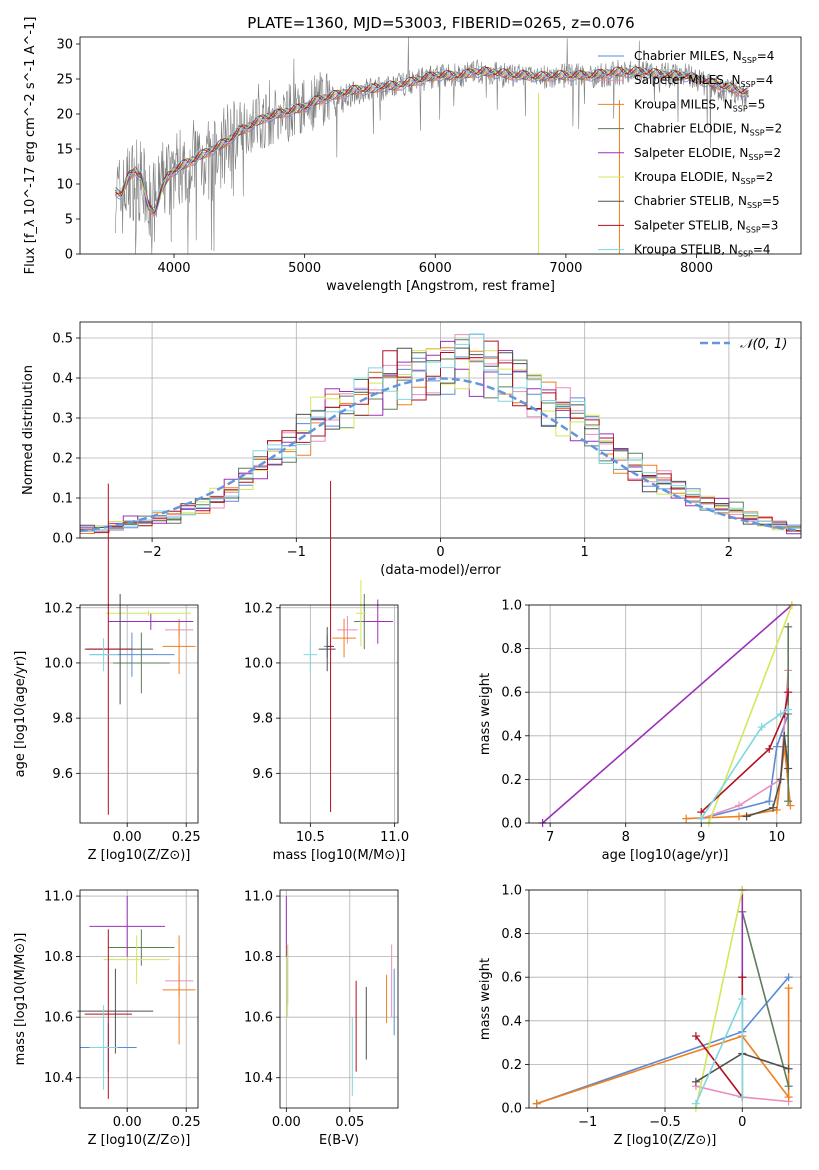 This screenshot has width=819, height=1170. What do you see at coordinates (58, 608) in the screenshot?
I see `y-tick-label: 10.2` at bounding box center [58, 608].